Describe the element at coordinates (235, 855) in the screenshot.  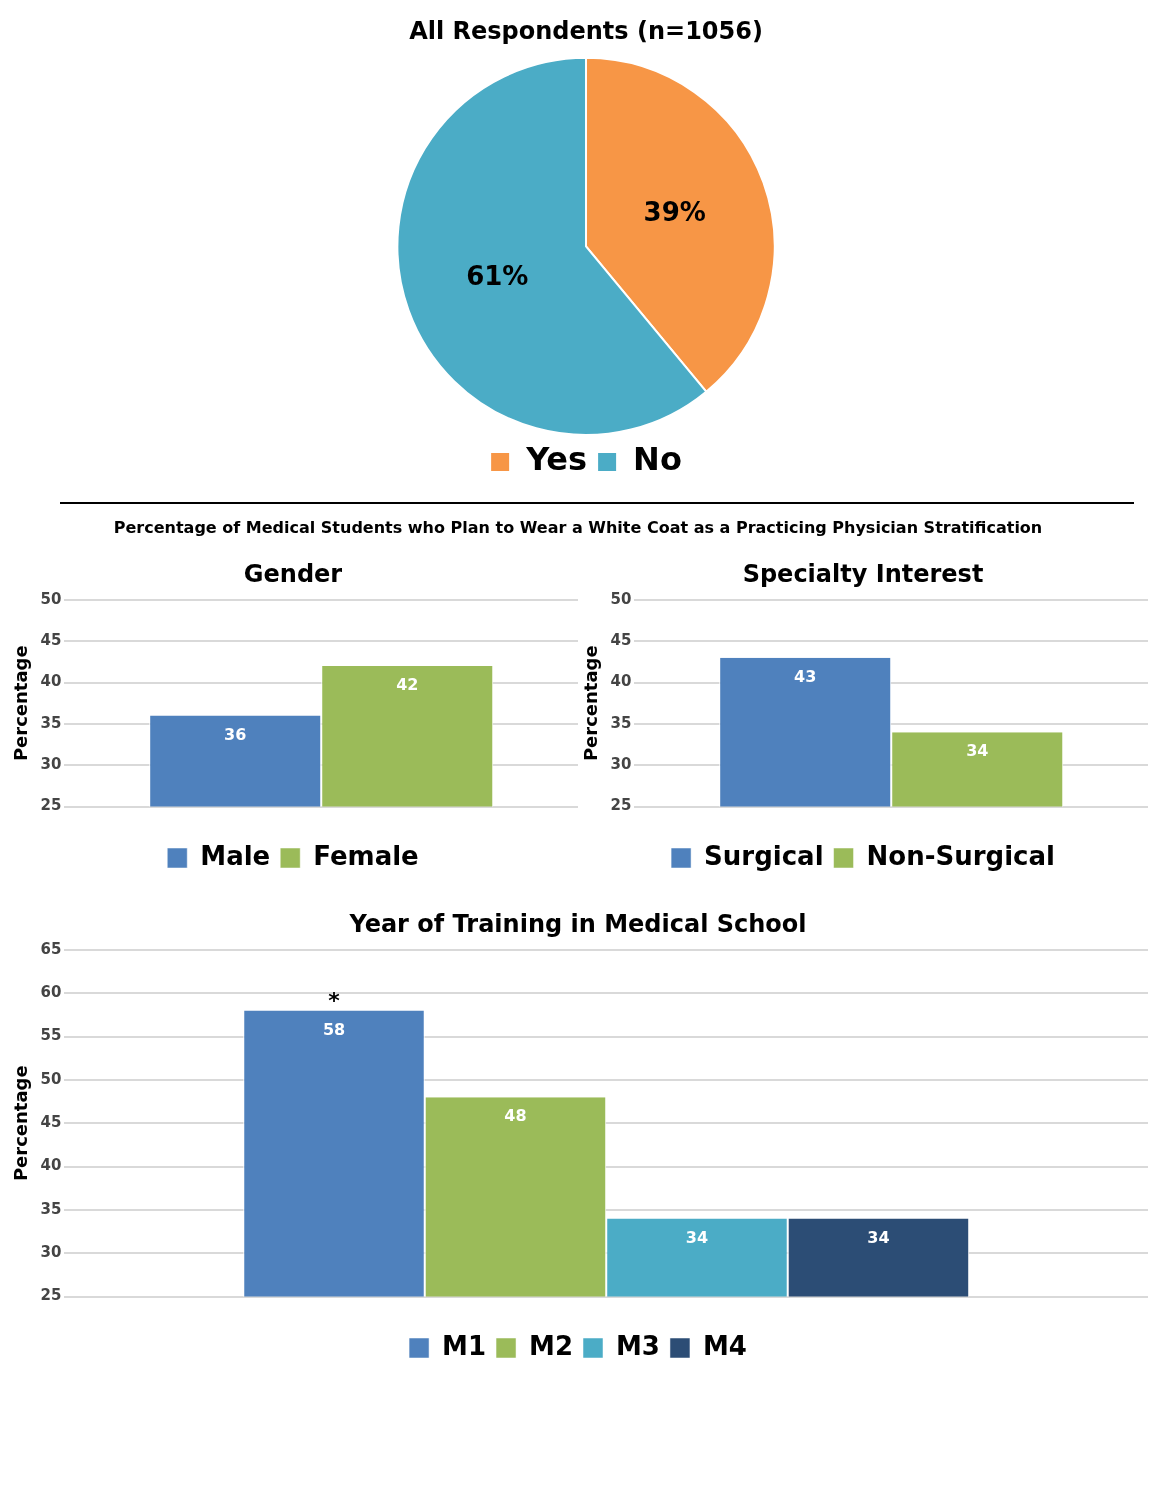
I see `legend-label: Male` at that location.